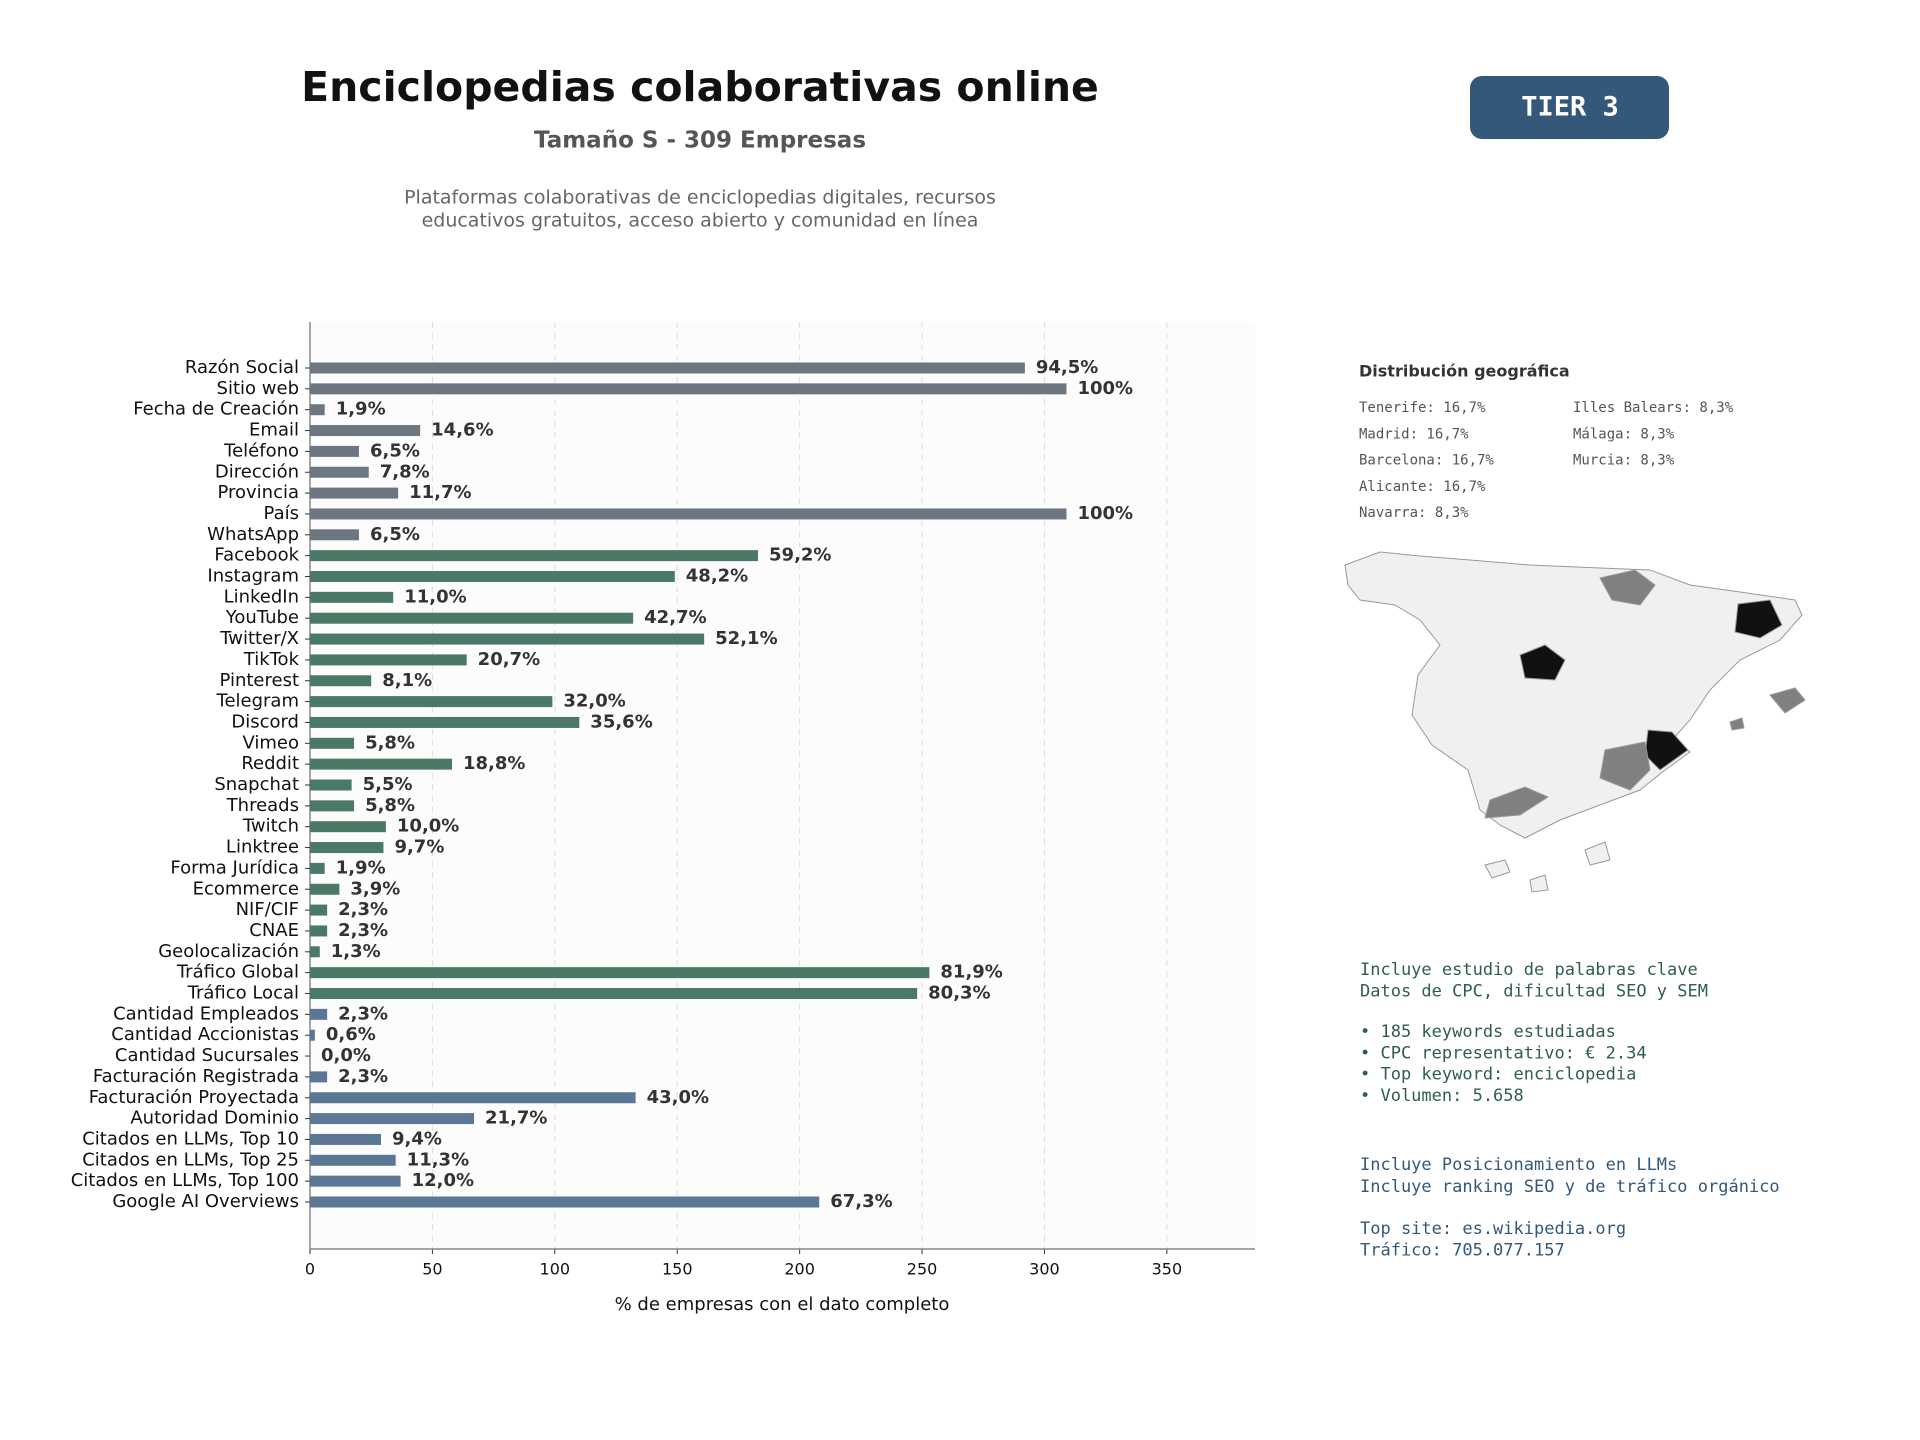 The image size is (1920, 1440). I want to click on geo-item: Illes Balears: 8,3%, so click(1653, 408).